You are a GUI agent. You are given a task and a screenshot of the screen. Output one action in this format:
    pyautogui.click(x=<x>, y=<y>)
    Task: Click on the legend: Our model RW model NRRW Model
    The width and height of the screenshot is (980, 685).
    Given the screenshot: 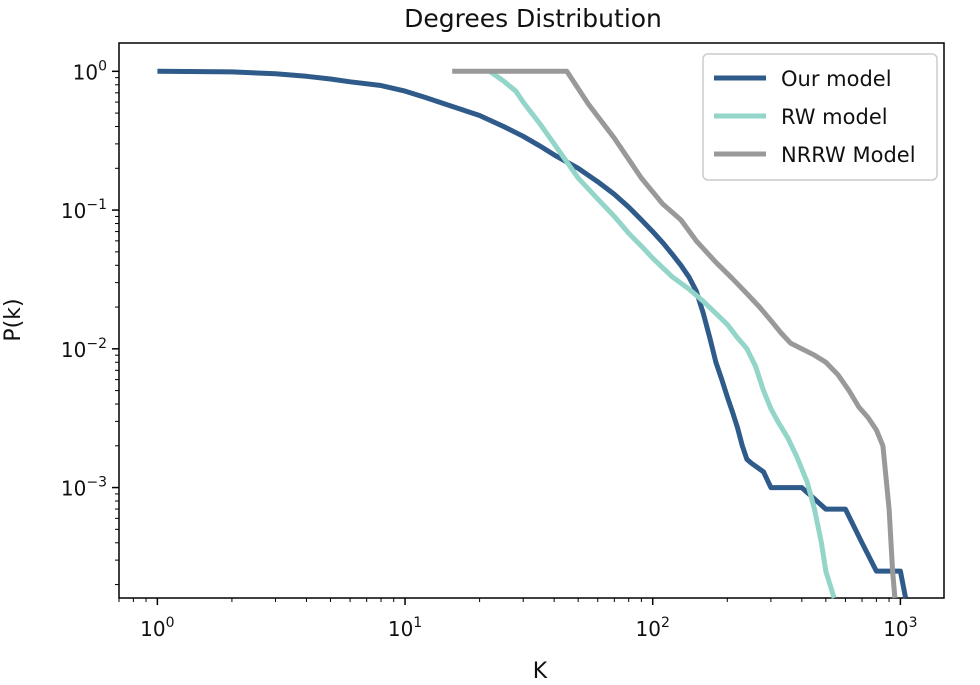 What is the action you would take?
    pyautogui.click(x=820, y=117)
    